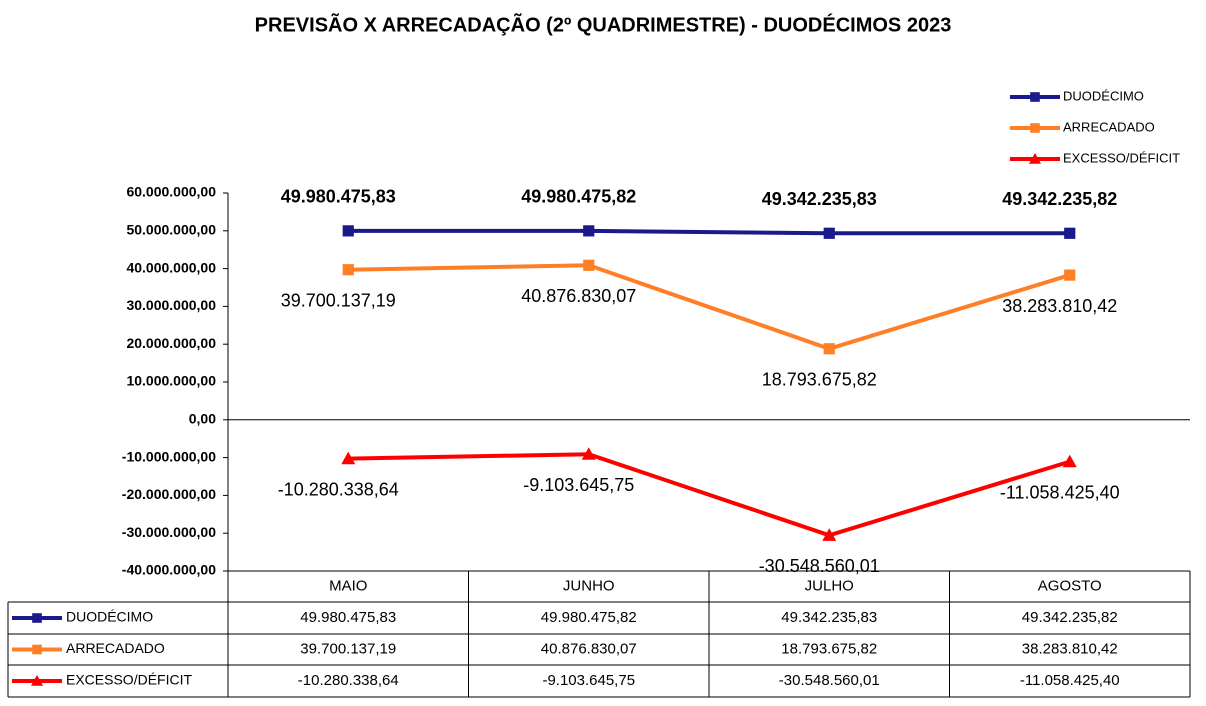 The height and width of the screenshot is (706, 1206). What do you see at coordinates (171, 192) in the screenshot?
I see `y-tick-label: 60.000.000,00` at bounding box center [171, 192].